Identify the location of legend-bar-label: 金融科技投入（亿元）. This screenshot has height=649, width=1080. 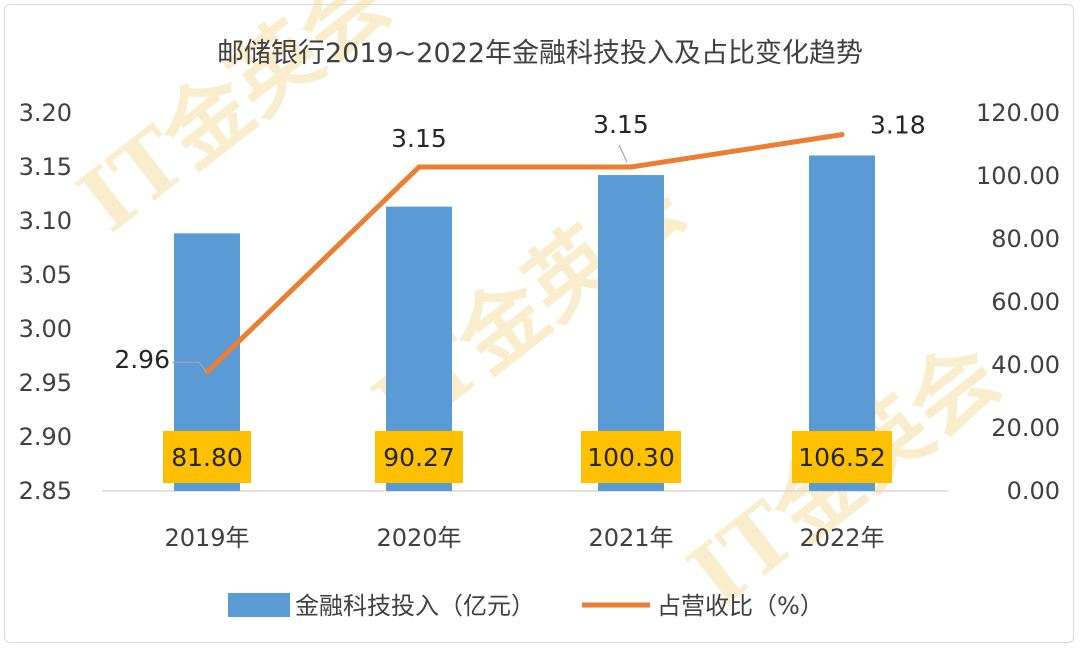
(415, 606).